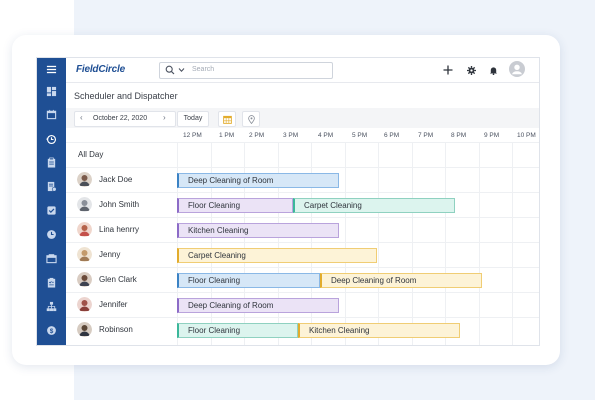 This screenshot has height=400, width=595. What do you see at coordinates (91, 154) in the screenshot?
I see `all-day-label: All Day` at bounding box center [91, 154].